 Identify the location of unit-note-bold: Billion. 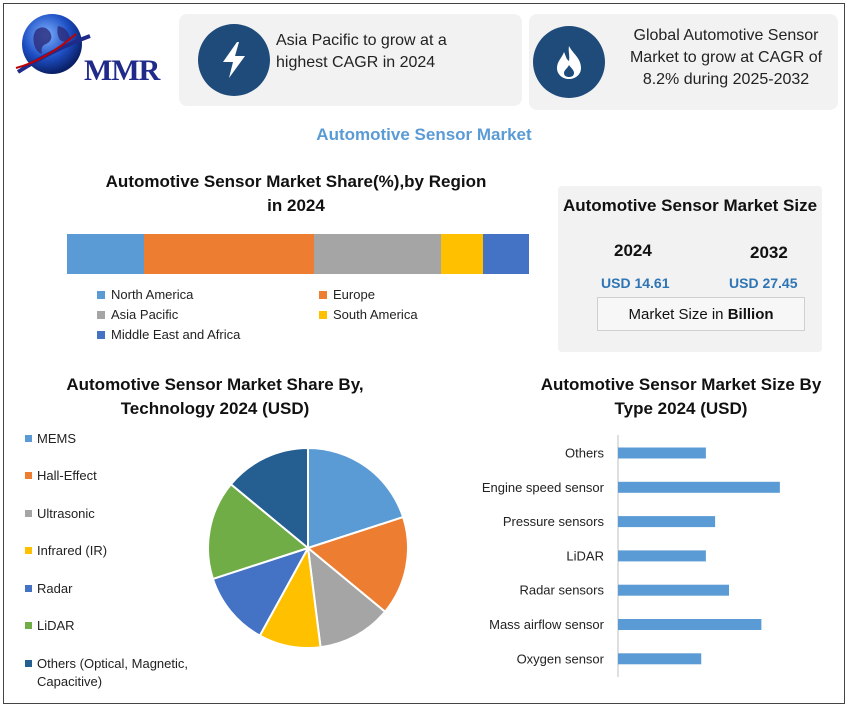
(750, 314).